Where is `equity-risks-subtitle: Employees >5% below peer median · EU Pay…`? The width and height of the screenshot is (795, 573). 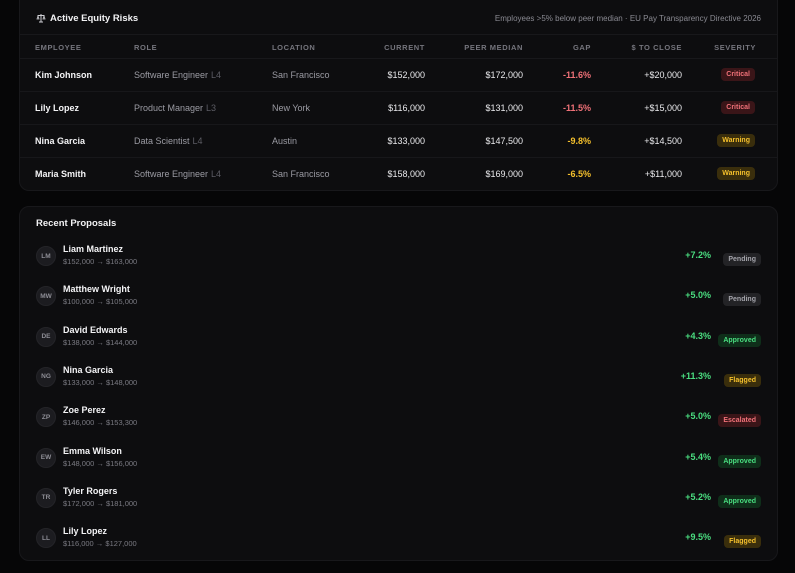 equity-risks-subtitle: Employees >5% below peer median · EU Pay… is located at coordinates (627, 18).